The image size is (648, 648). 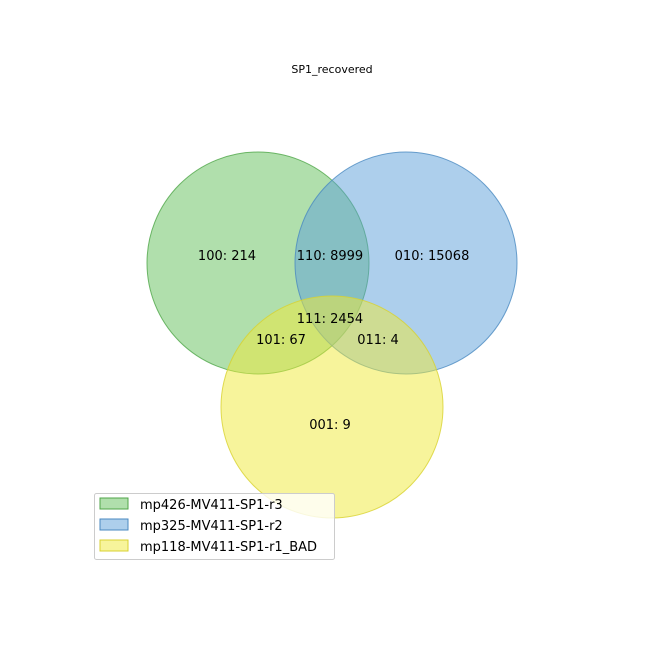 I want to click on chart-title: SP1_recovered, so click(x=331, y=69).